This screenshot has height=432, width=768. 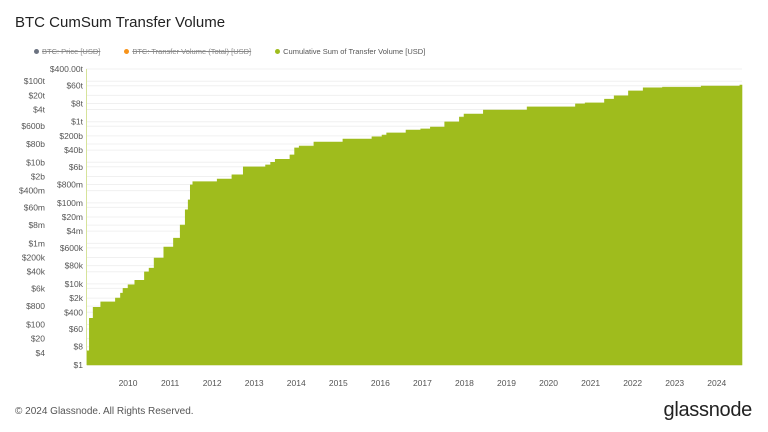 What do you see at coordinates (76, 329) in the screenshot?
I see `y-tick-label: $60` at bounding box center [76, 329].